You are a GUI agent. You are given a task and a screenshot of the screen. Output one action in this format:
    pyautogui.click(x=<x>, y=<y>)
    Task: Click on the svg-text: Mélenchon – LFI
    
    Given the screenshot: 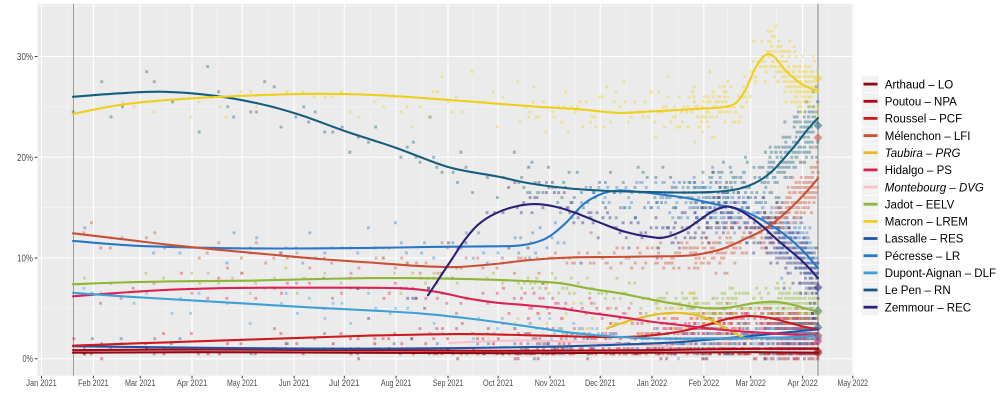 What is the action you would take?
    pyautogui.click(x=928, y=137)
    